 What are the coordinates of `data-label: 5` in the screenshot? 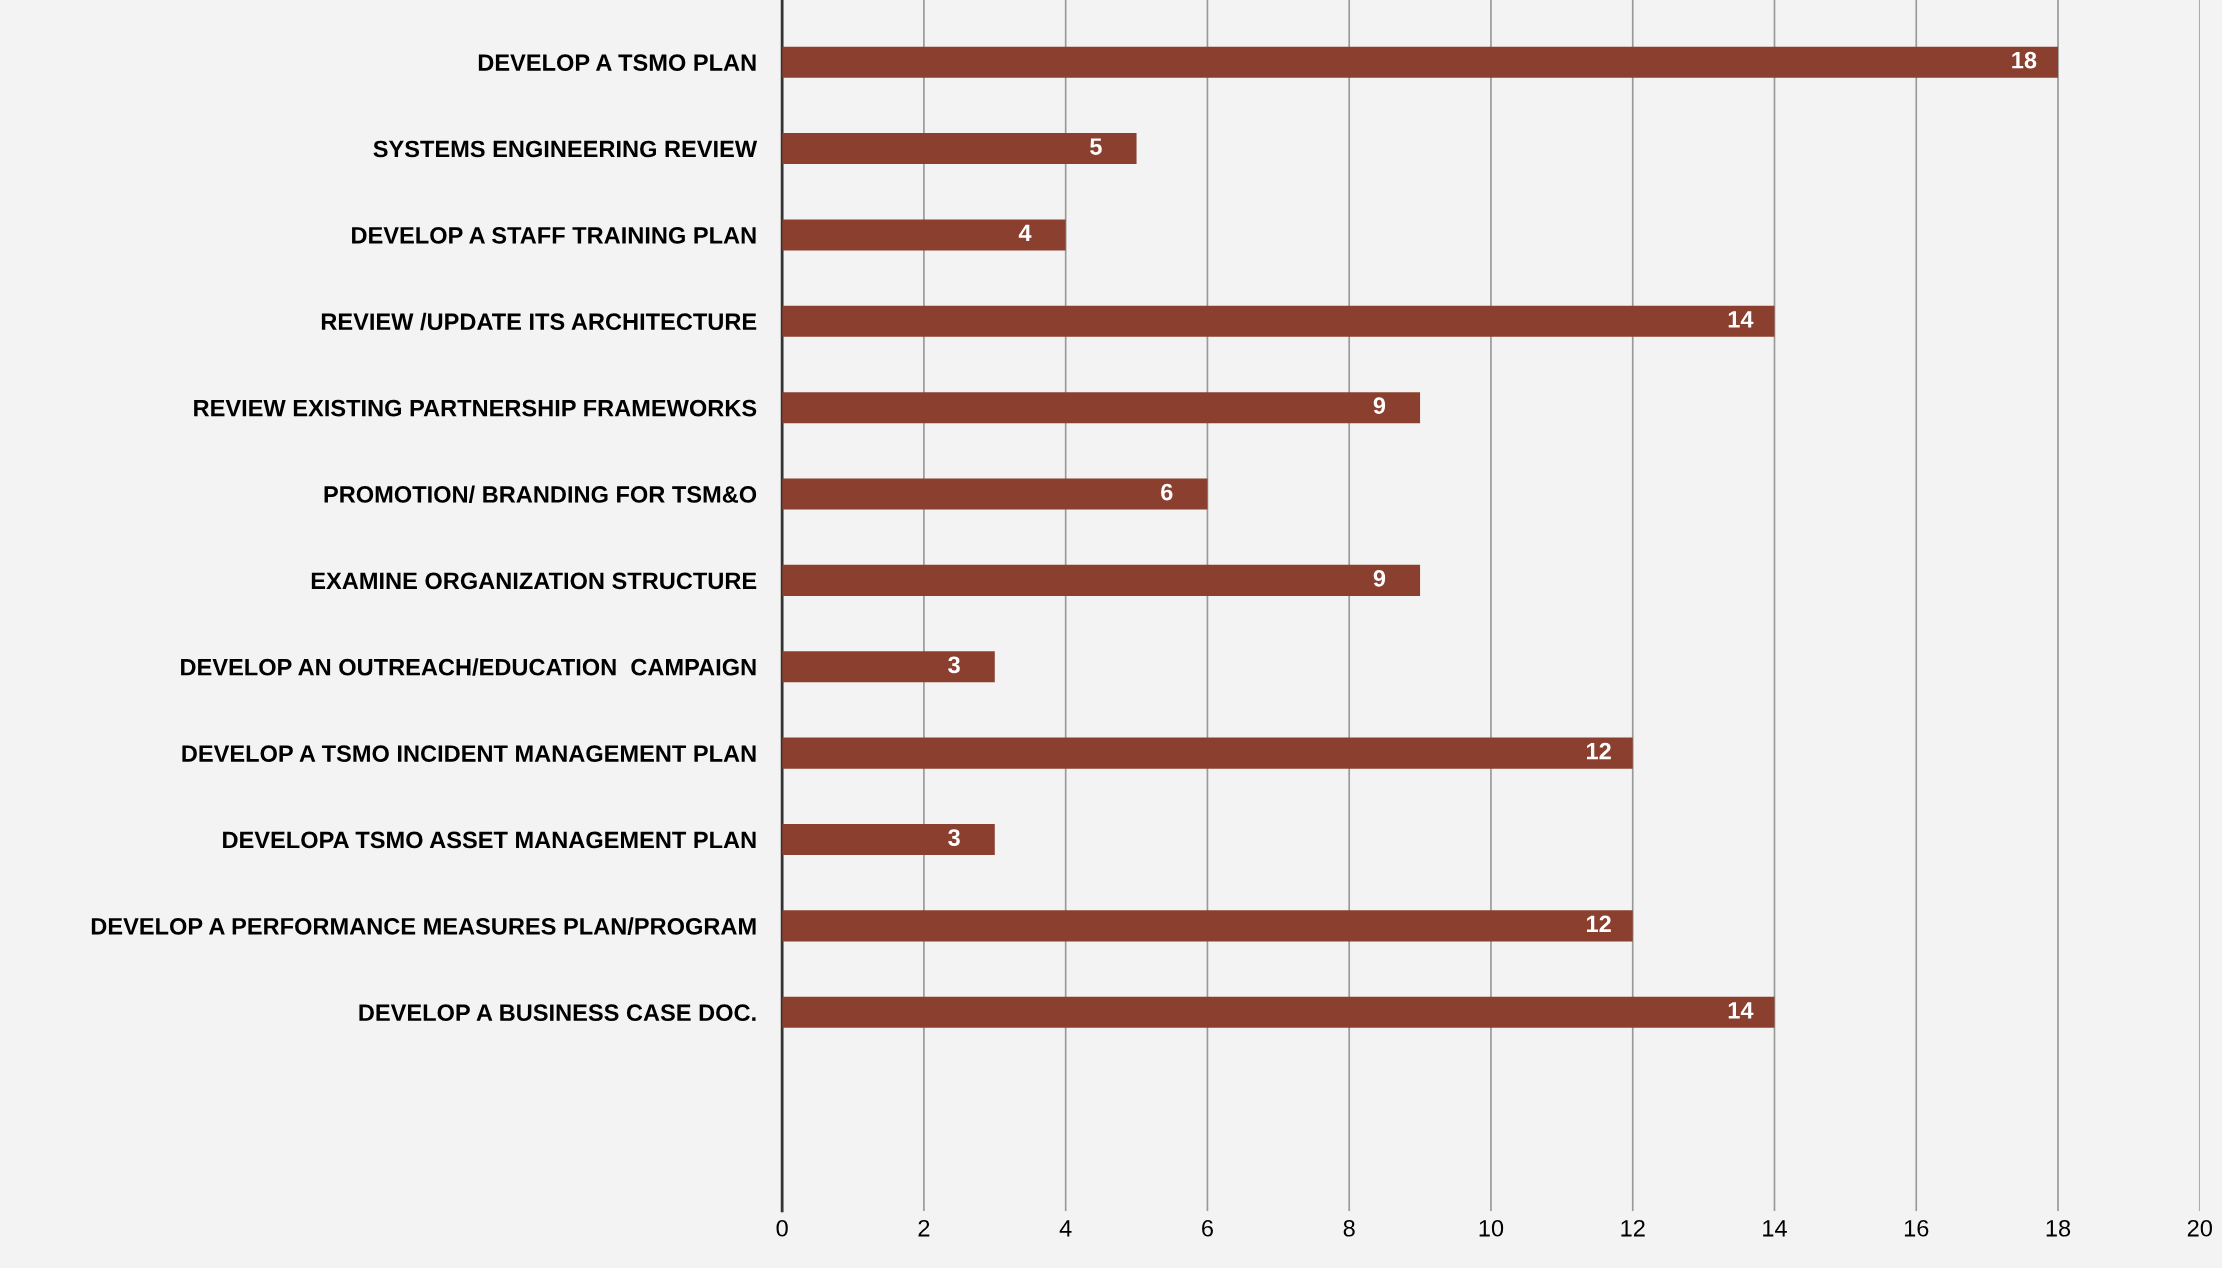 It's located at (1096, 146).